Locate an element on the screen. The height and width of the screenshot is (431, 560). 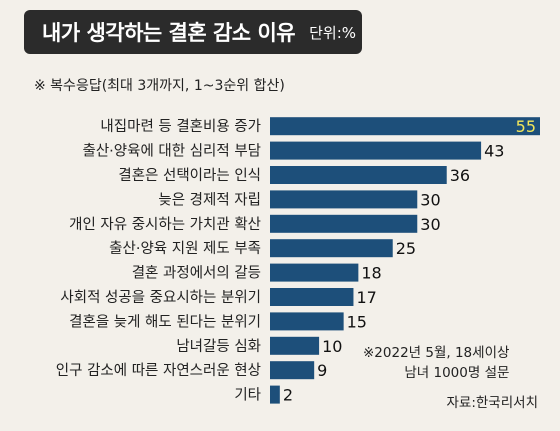
category-label: 늦은 경제적 자립 is located at coordinates (209, 199).